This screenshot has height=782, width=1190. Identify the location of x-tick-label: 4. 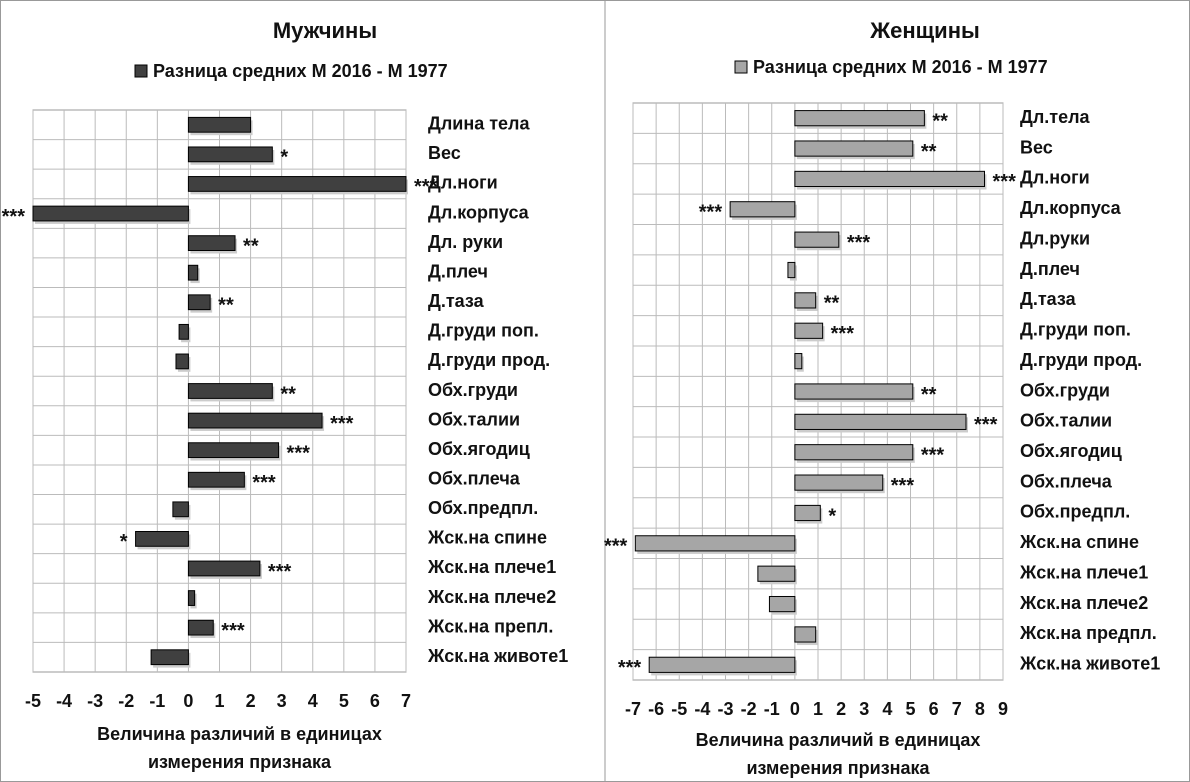
(313, 701).